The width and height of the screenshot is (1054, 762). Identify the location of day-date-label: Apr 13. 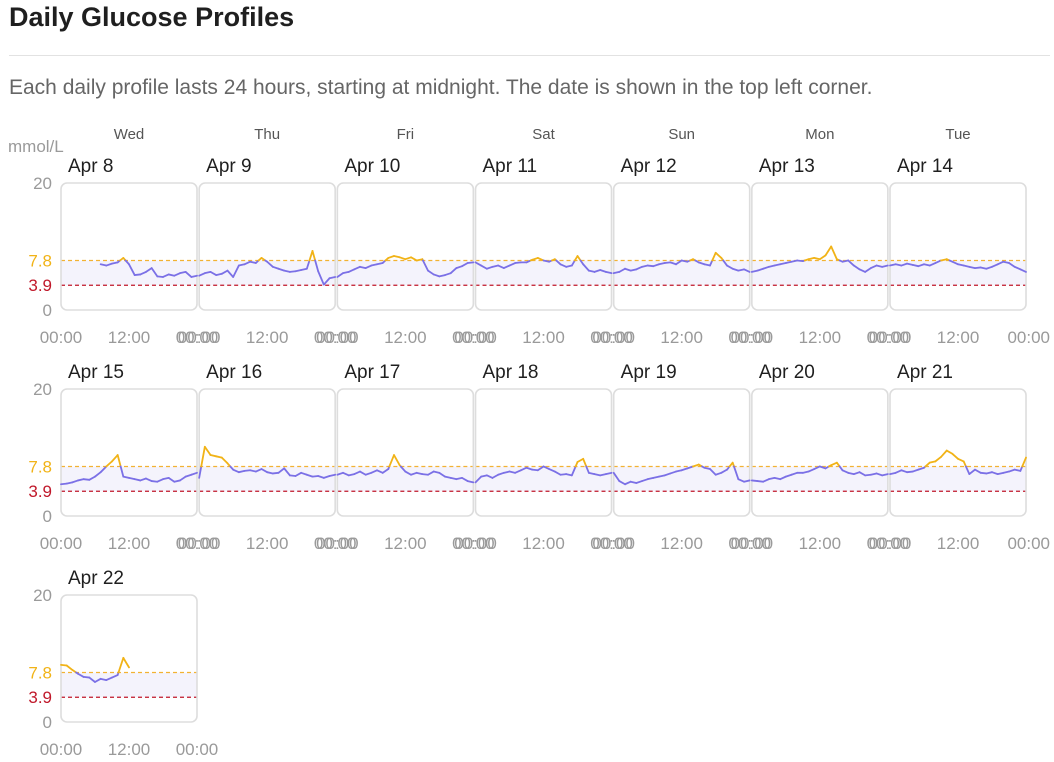
(787, 166).